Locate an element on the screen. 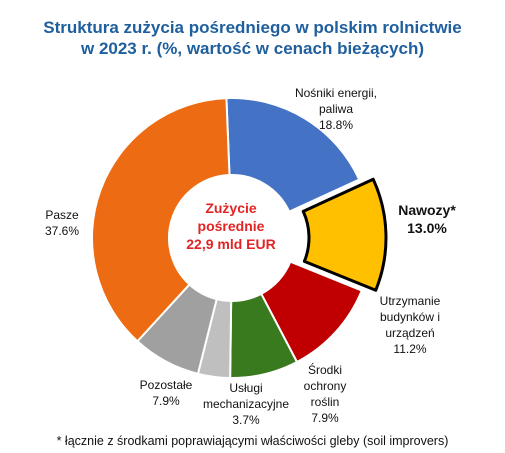 The width and height of the screenshot is (505, 453). center-label: Zużycie pośrednie 22,9 mld EUR is located at coordinates (231, 226).